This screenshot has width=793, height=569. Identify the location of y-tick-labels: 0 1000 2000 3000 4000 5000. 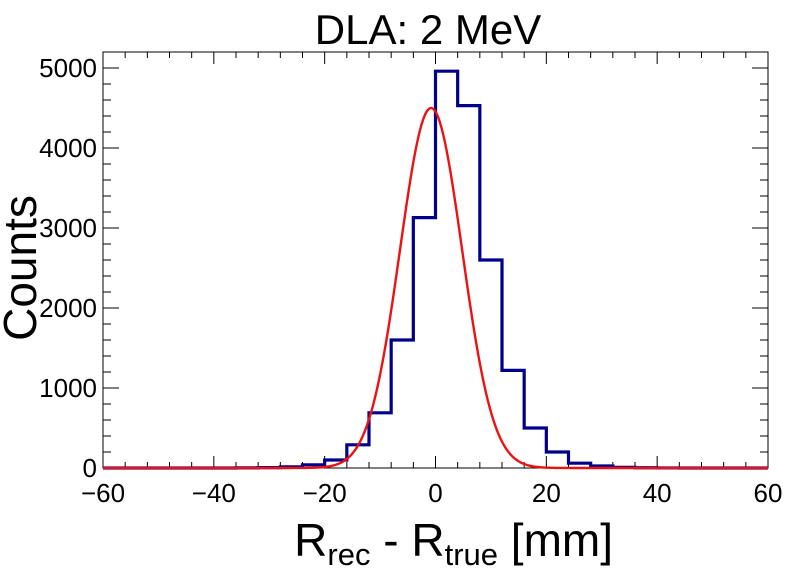
(68, 268).